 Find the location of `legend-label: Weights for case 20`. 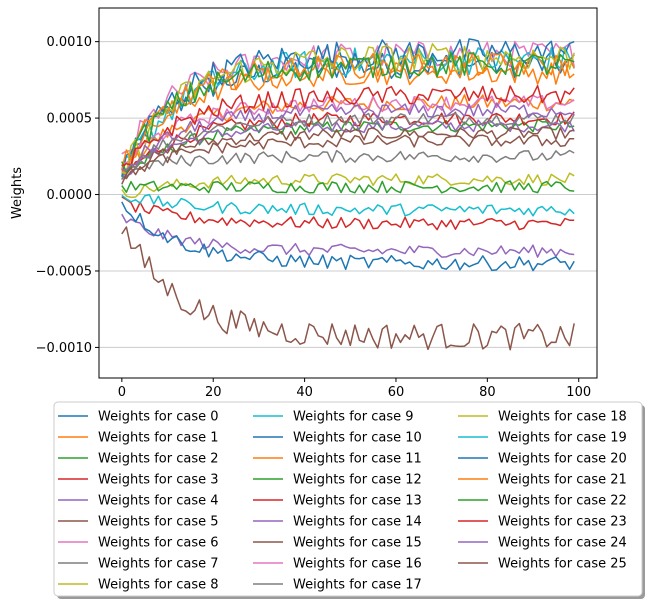

legend-label: Weights for case 20 is located at coordinates (562, 459).